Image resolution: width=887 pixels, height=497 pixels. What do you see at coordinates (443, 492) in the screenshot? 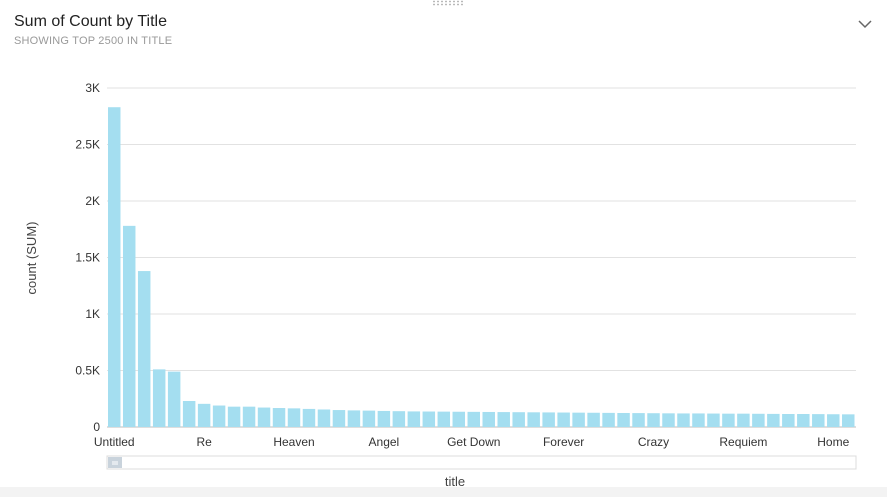
I see `bottom-strip` at bounding box center [443, 492].